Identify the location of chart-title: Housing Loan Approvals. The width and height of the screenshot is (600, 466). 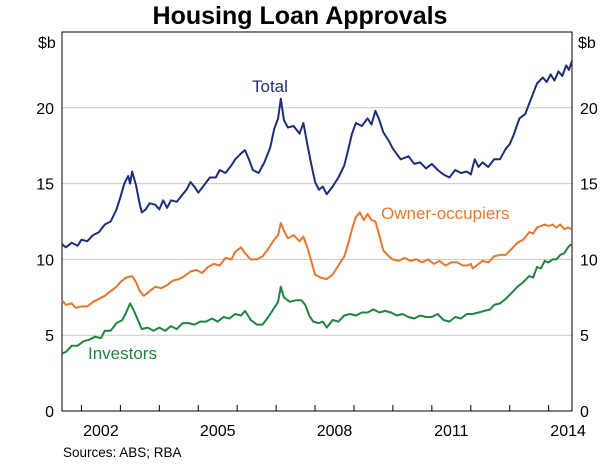
(300, 16).